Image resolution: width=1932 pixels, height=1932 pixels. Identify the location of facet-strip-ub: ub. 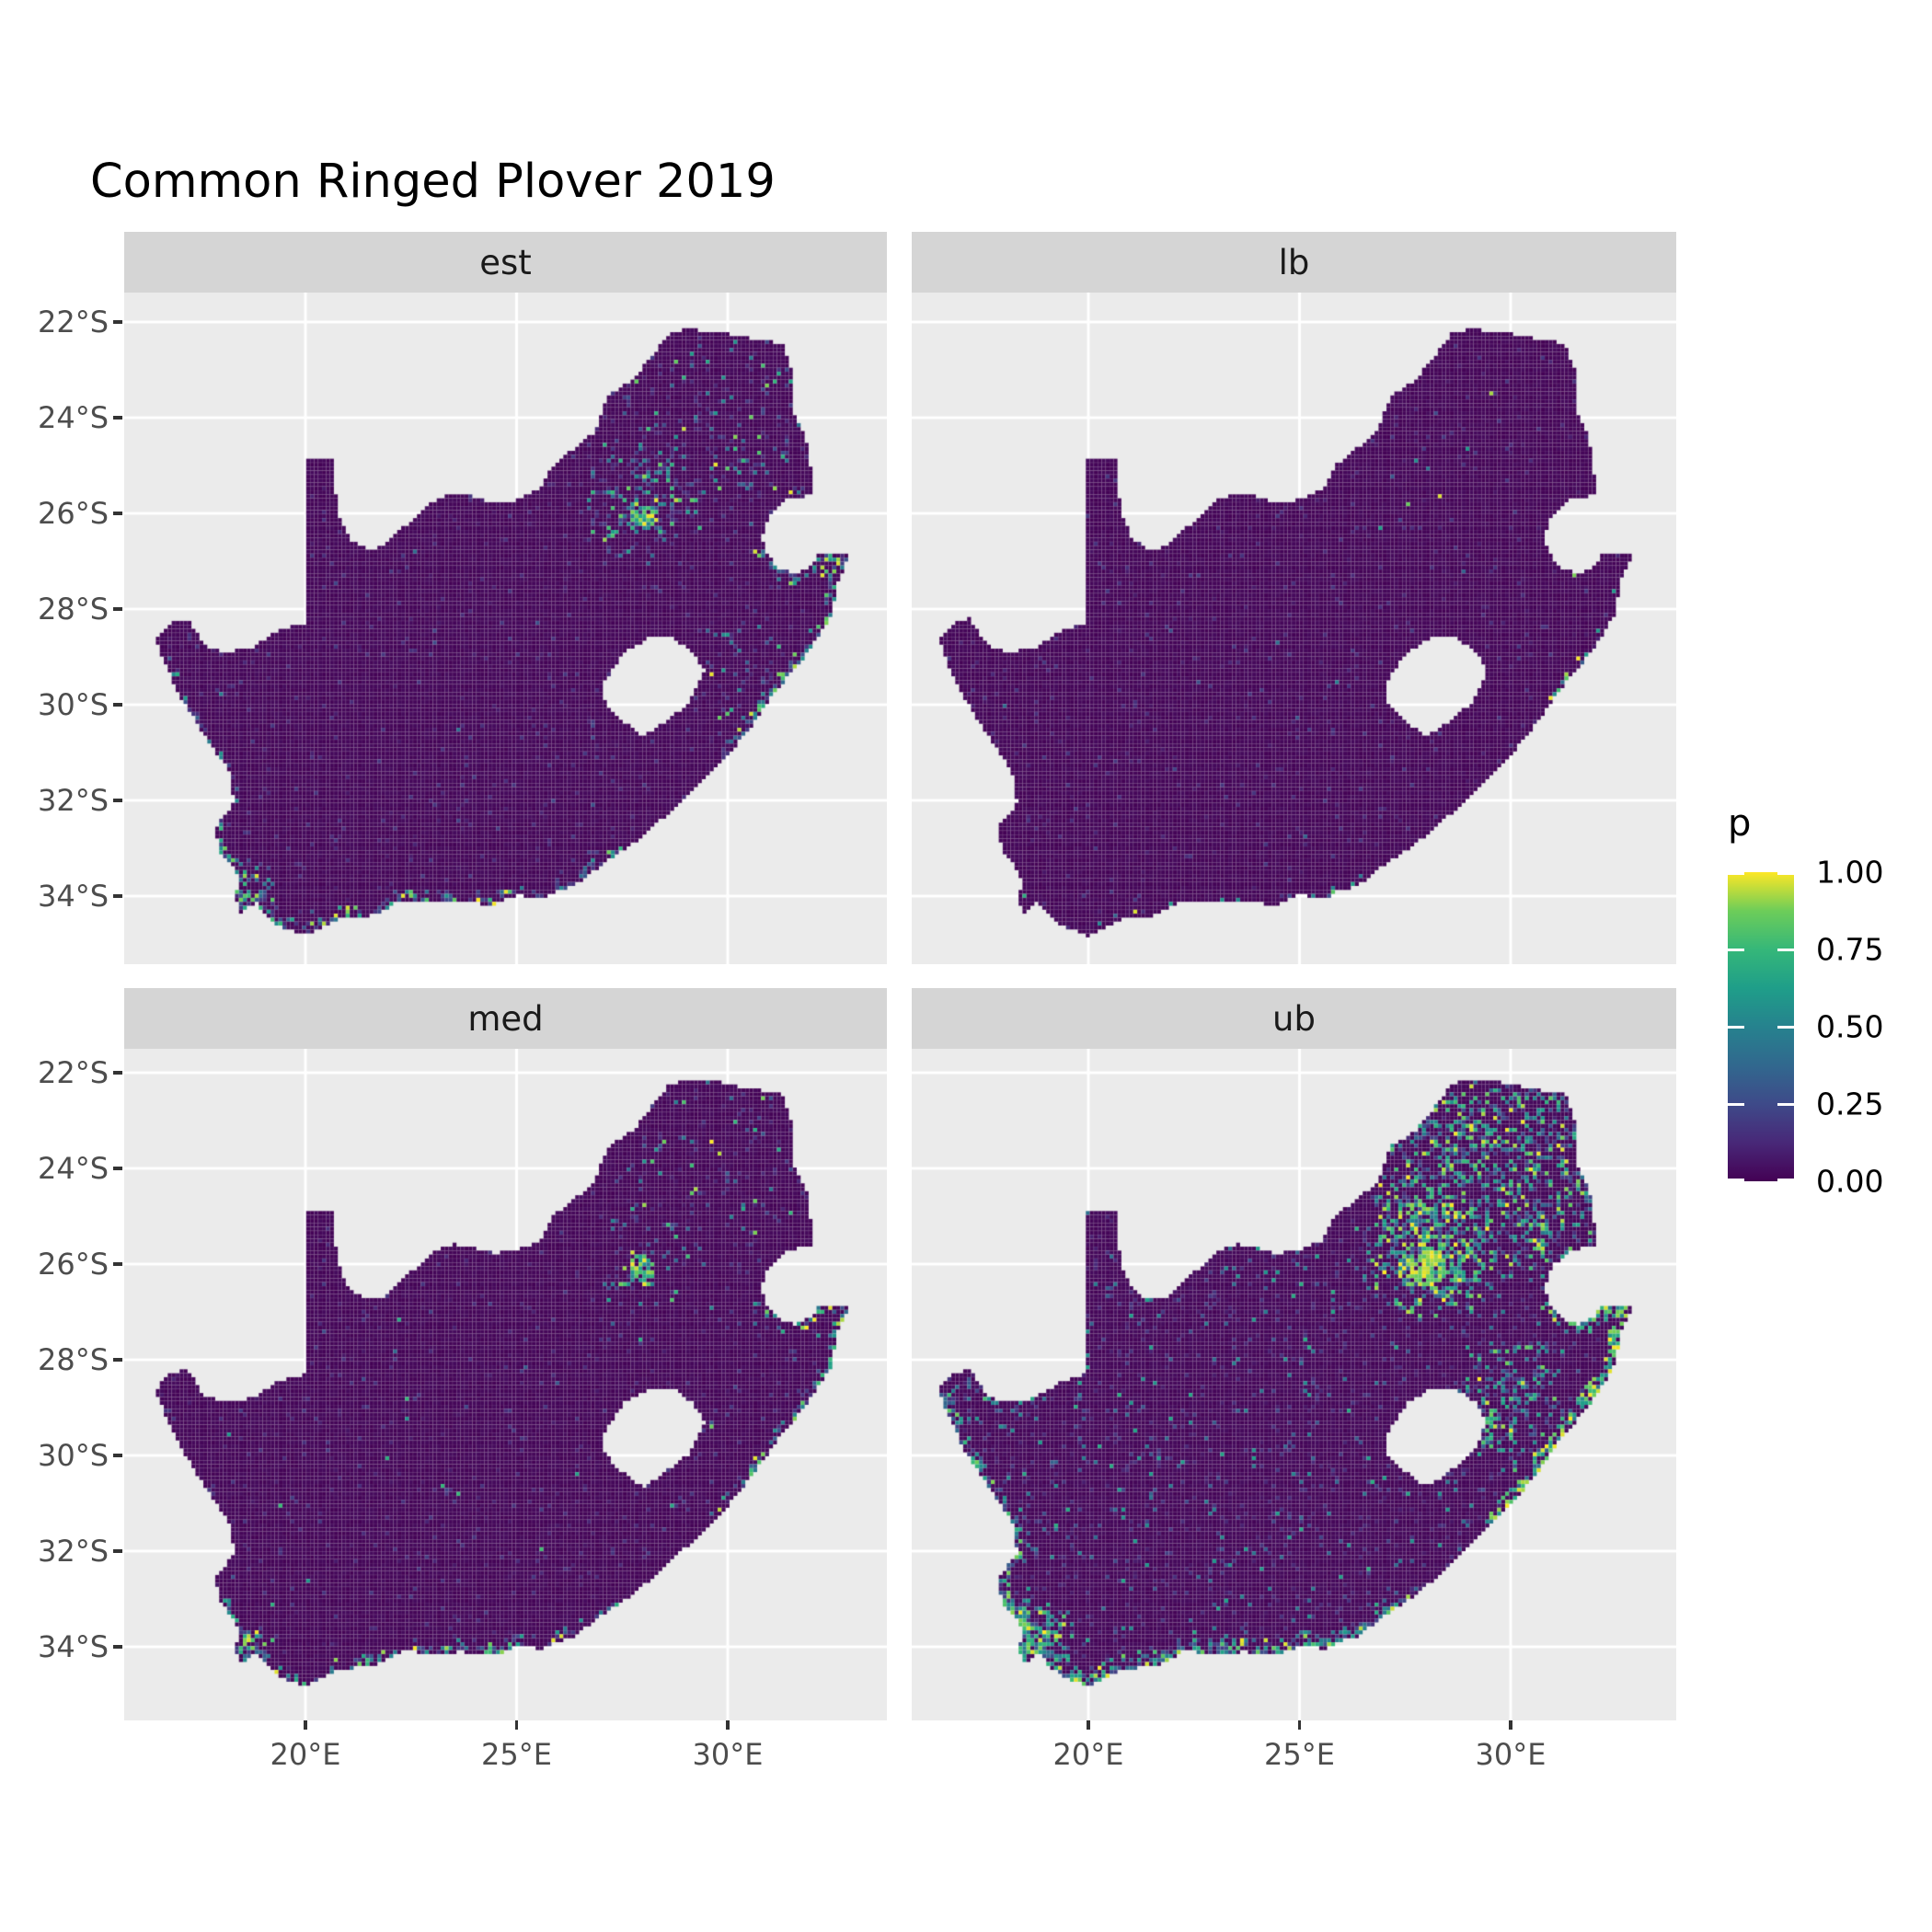
(1294, 1018).